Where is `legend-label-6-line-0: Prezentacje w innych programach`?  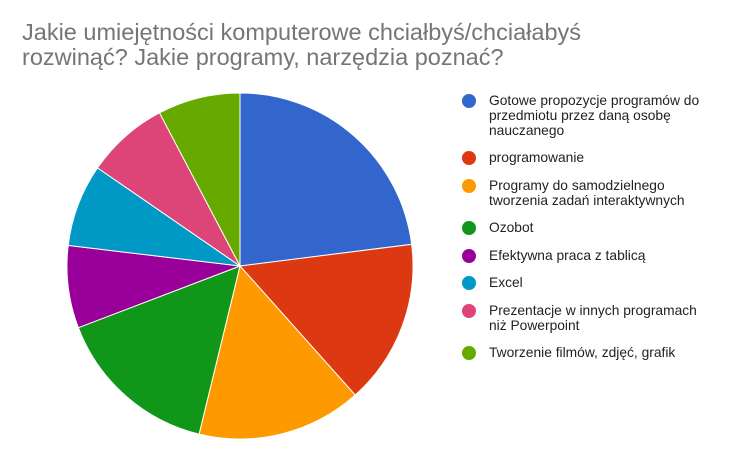
legend-label-6-line-0: Prezentacje w innych programach is located at coordinates (593, 310).